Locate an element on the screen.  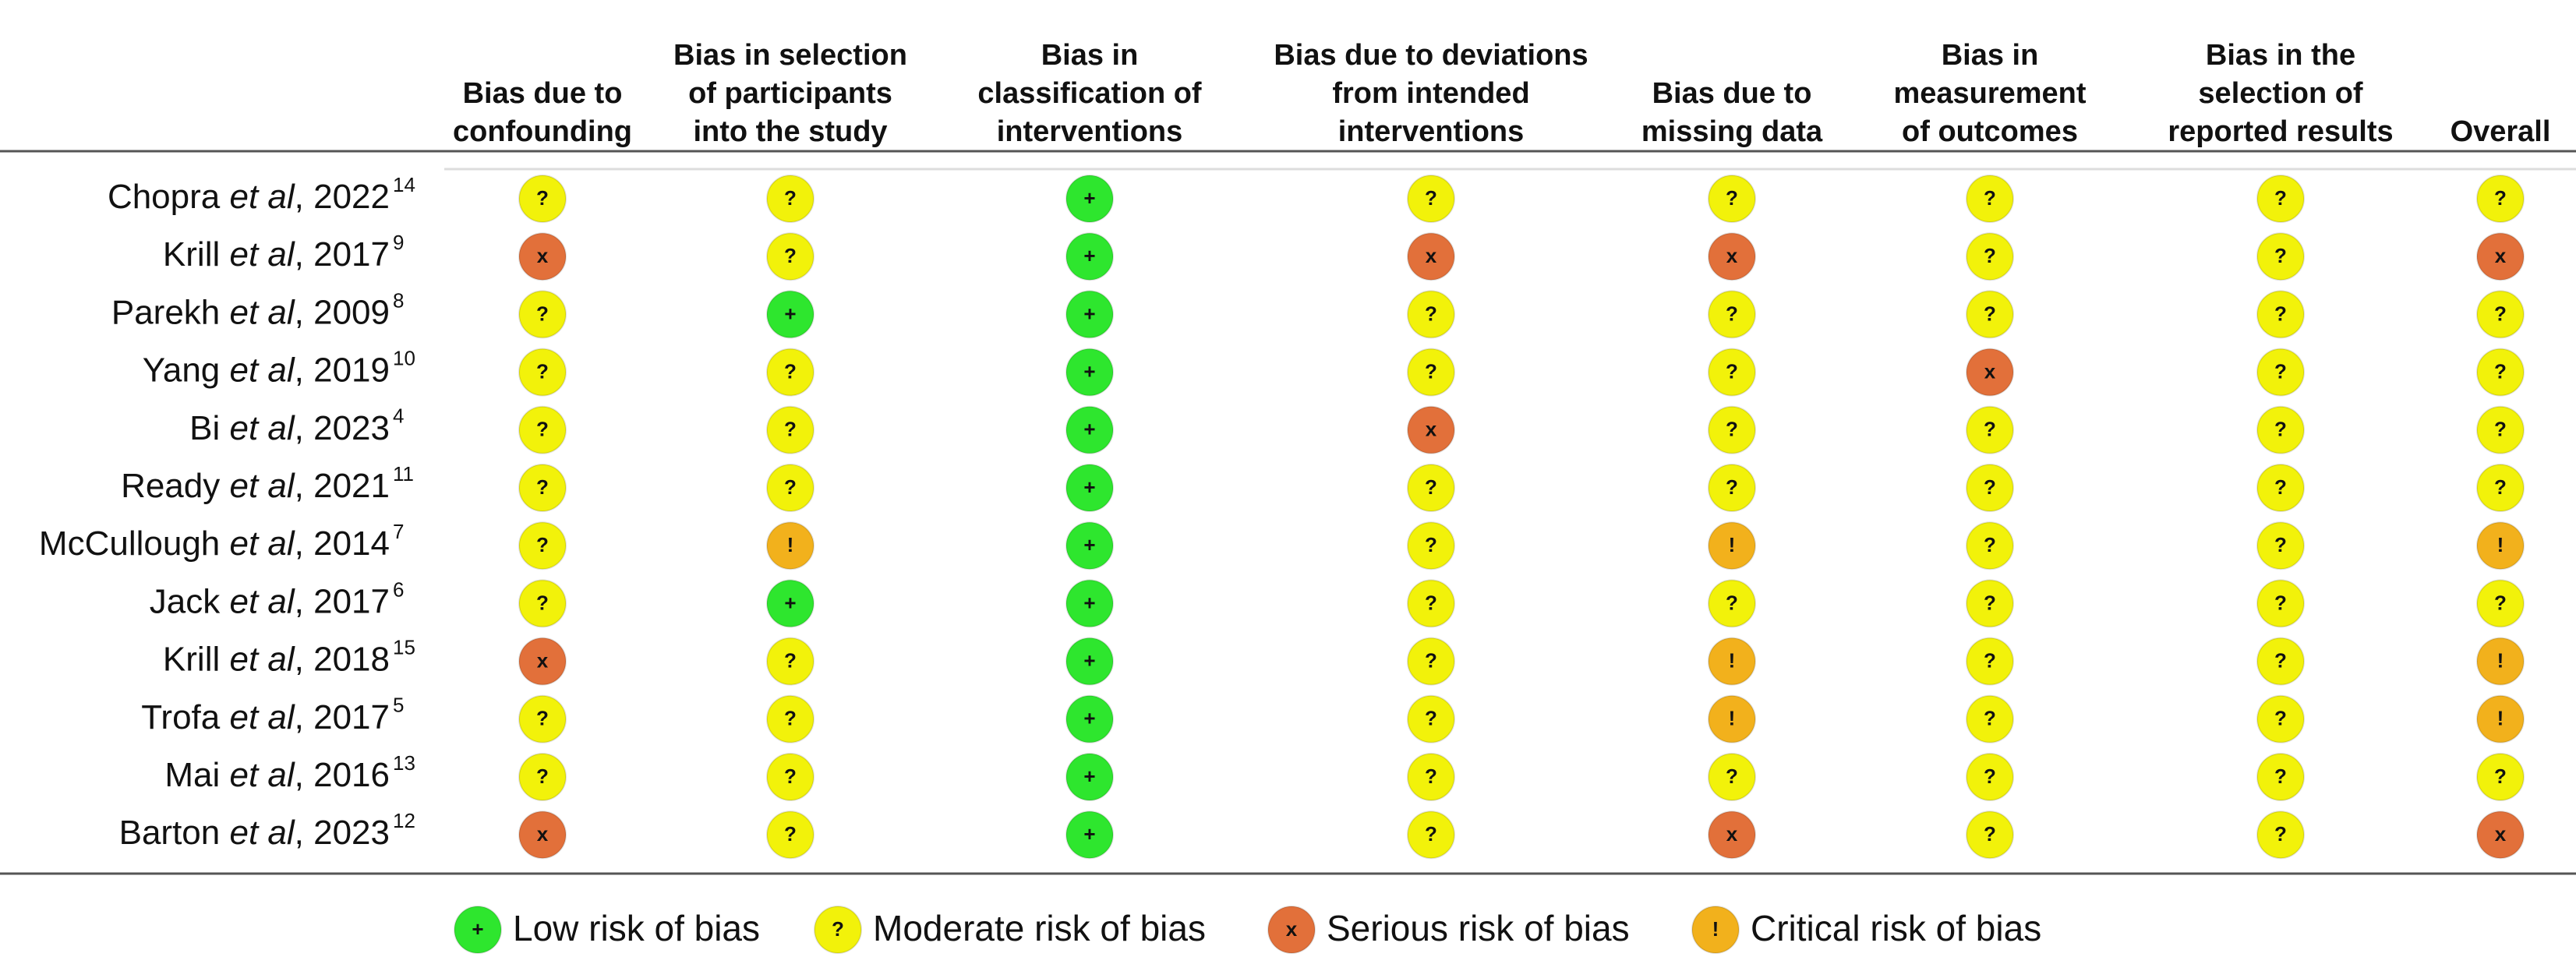
study-year: , 2023 is located at coordinates (342, 833).